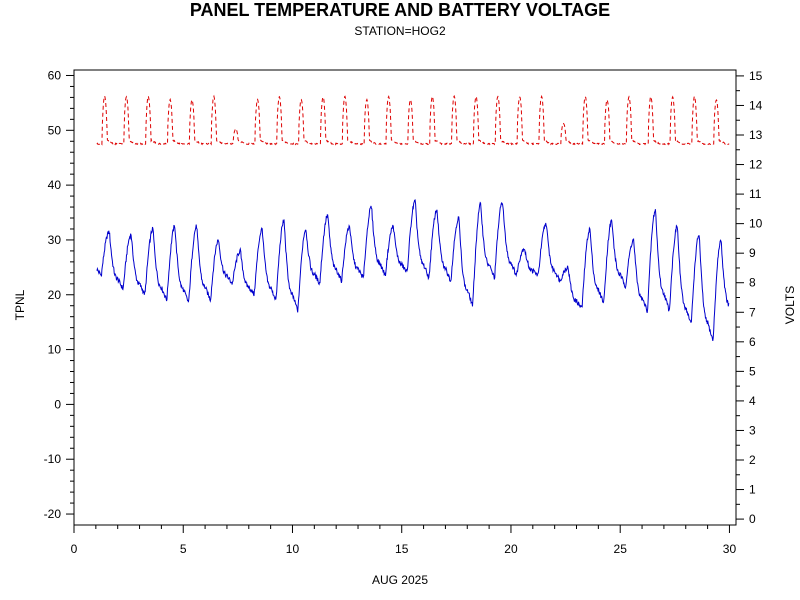 The image size is (800, 600). Describe the element at coordinates (55, 185) in the screenshot. I see `y-left-tick-label: 40` at that location.